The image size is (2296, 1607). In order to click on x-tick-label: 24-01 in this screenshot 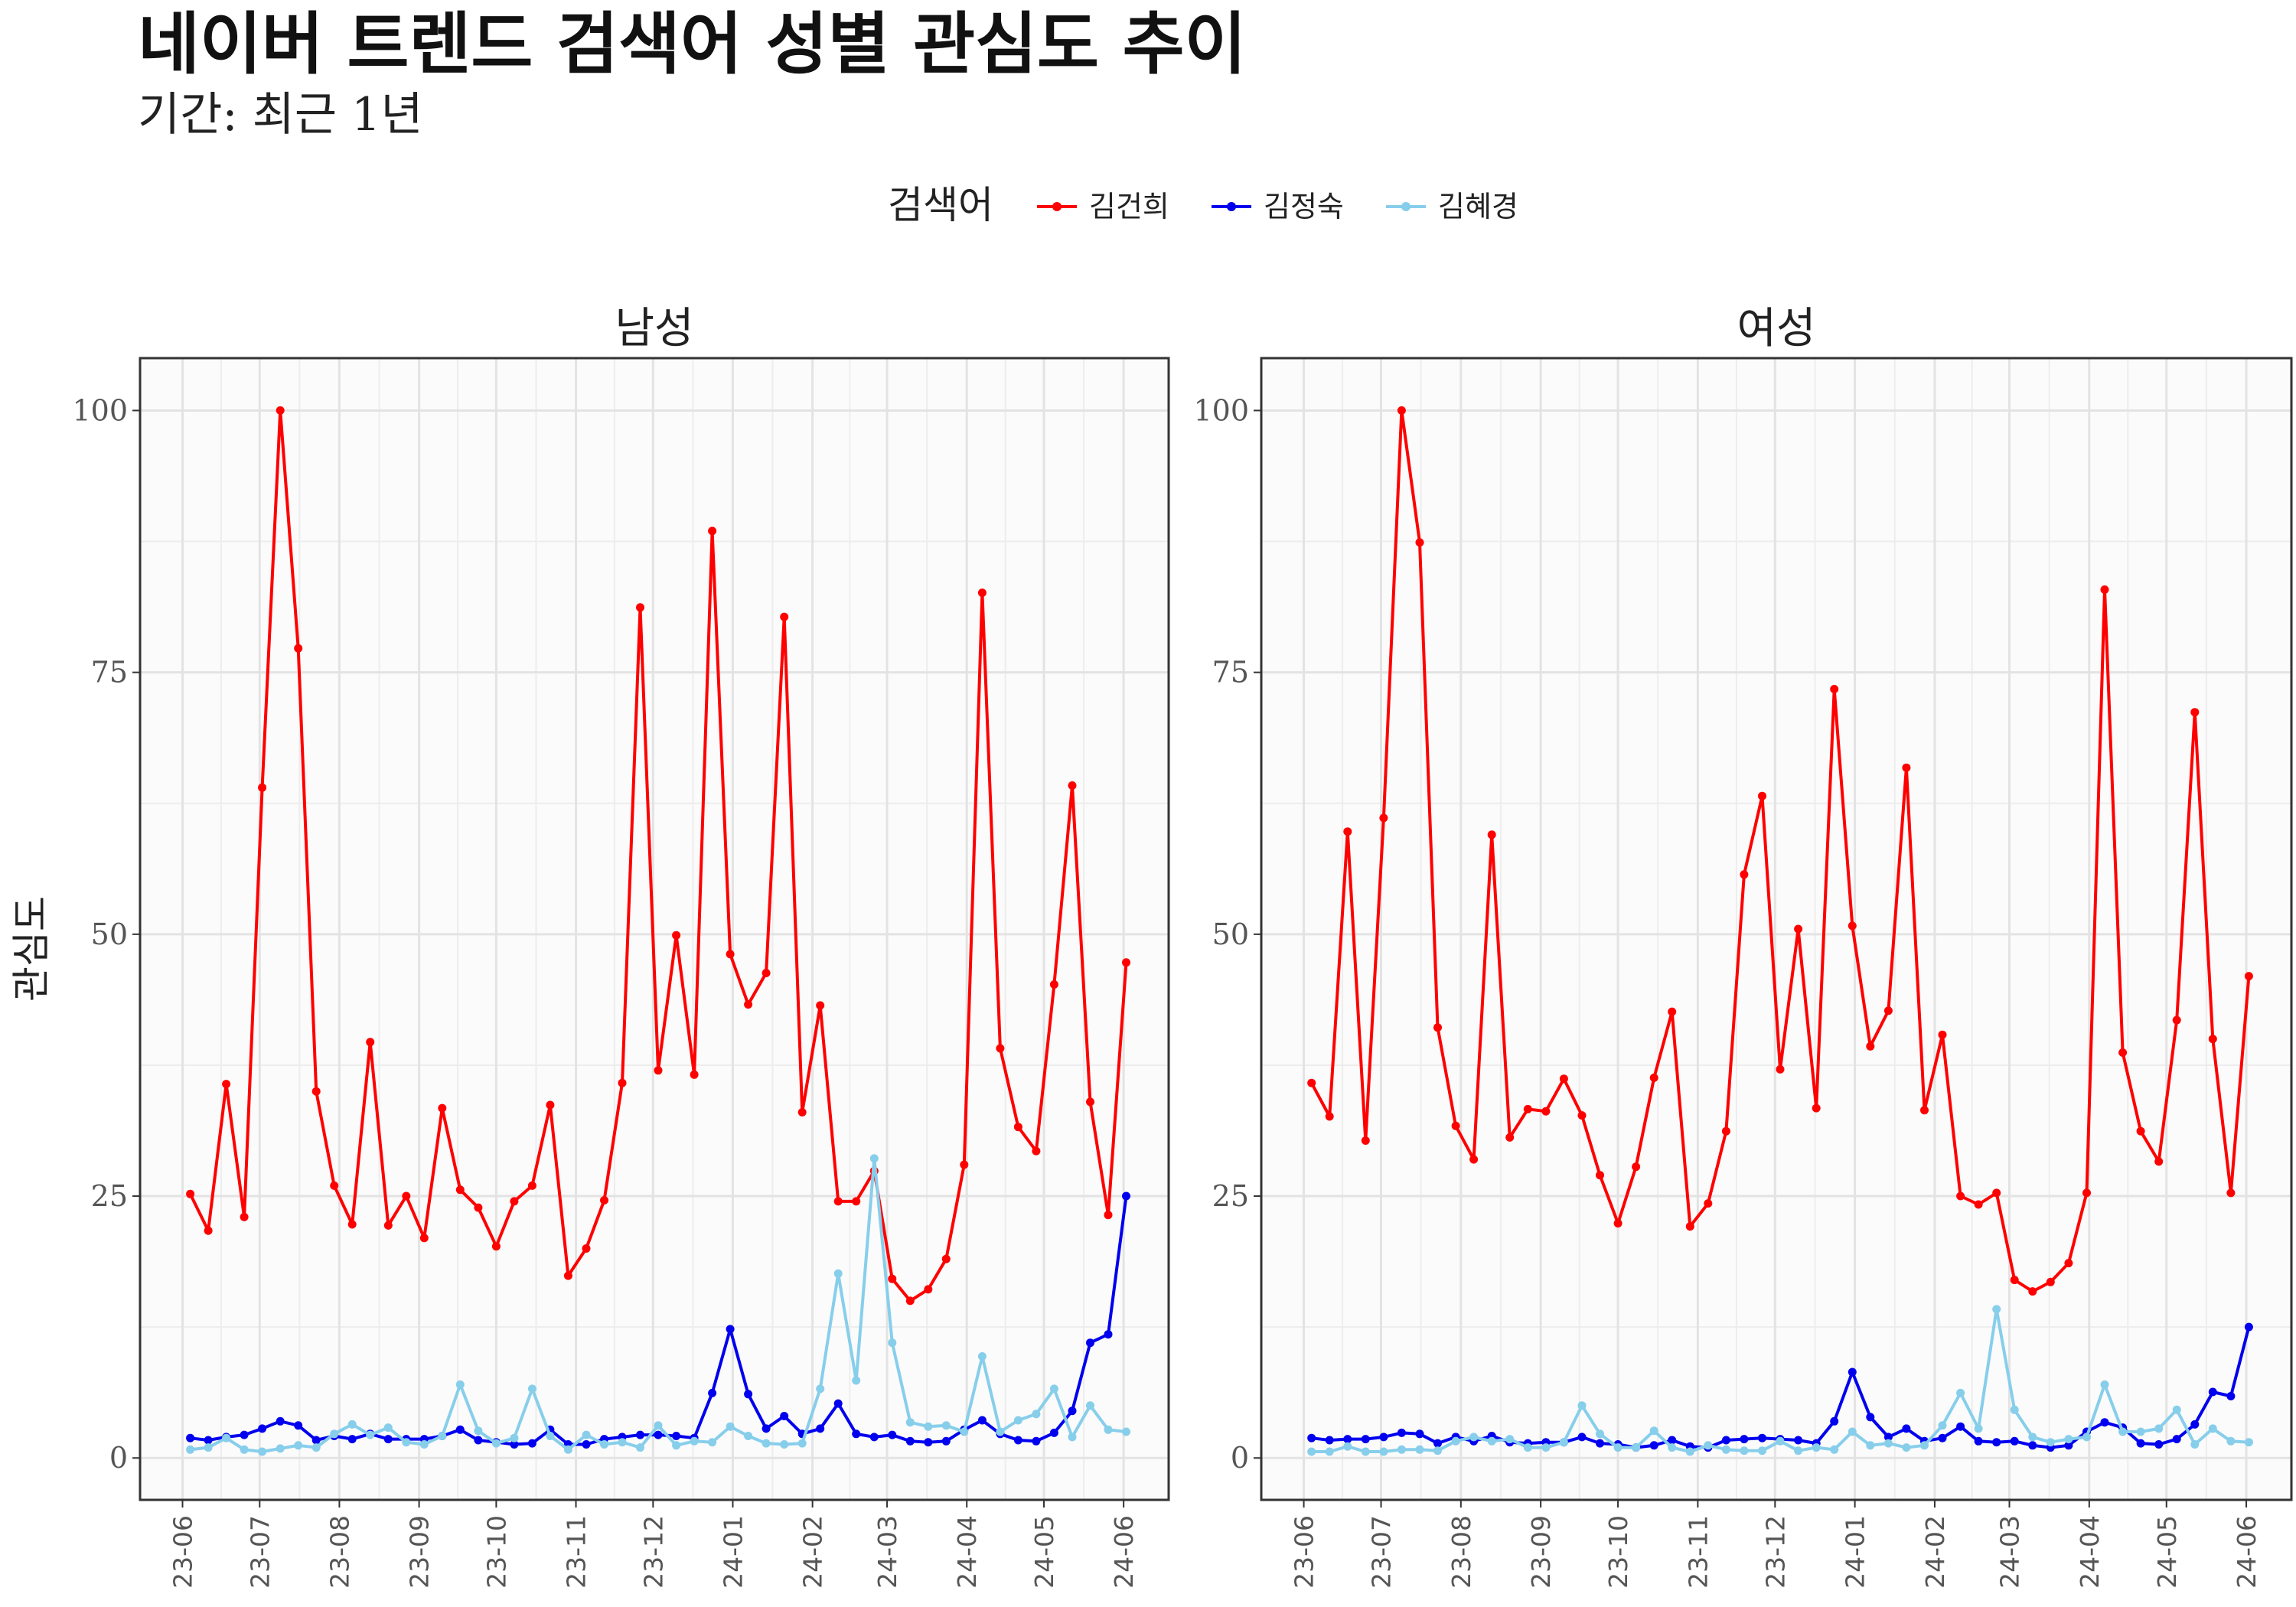, I will do `click(1855, 1552)`.